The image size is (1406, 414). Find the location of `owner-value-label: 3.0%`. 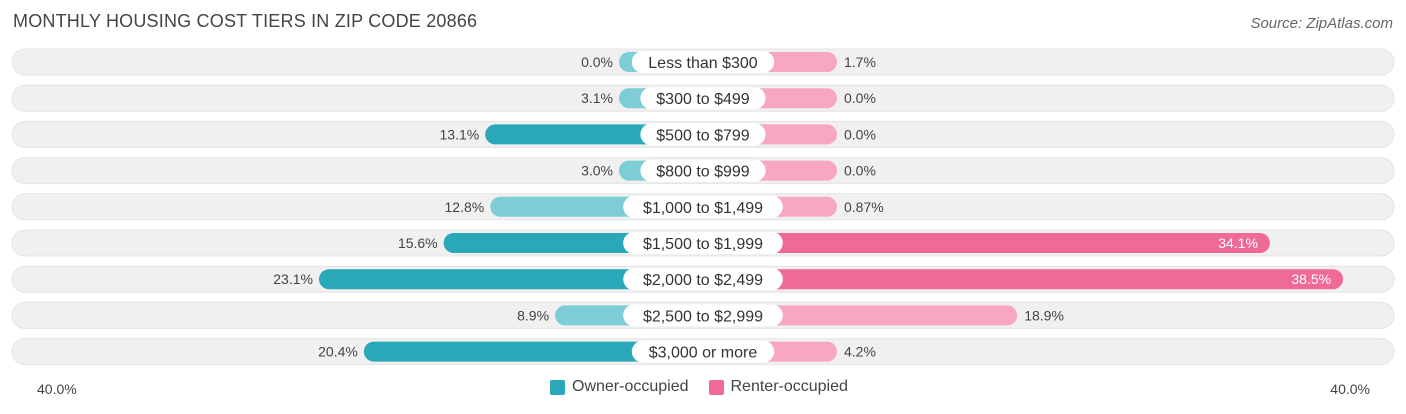

owner-value-label: 3.0% is located at coordinates (597, 171).